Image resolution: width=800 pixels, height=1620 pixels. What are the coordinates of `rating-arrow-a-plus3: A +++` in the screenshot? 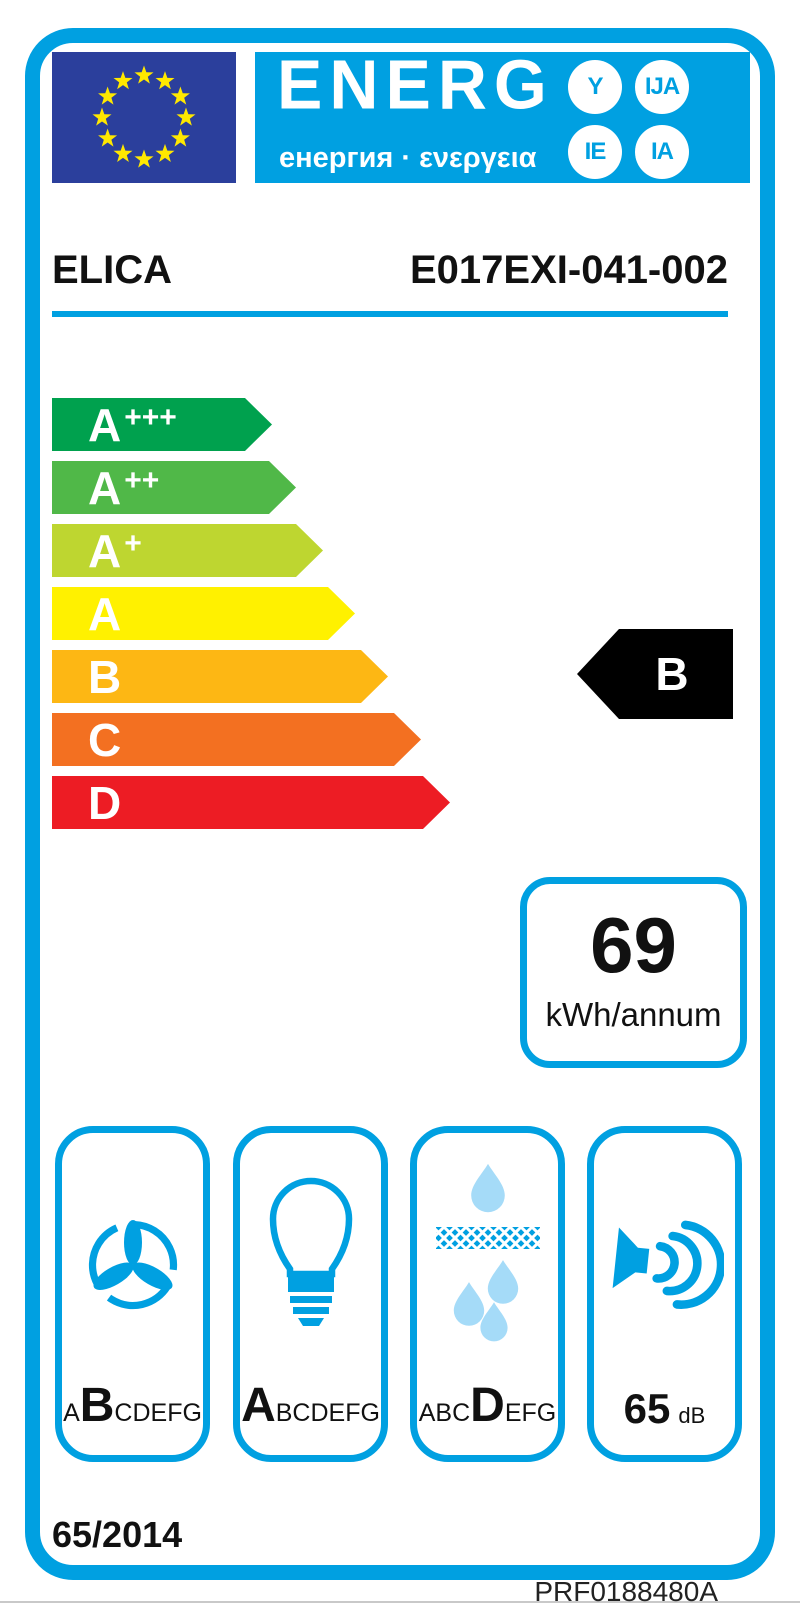 It's located at (162, 424).